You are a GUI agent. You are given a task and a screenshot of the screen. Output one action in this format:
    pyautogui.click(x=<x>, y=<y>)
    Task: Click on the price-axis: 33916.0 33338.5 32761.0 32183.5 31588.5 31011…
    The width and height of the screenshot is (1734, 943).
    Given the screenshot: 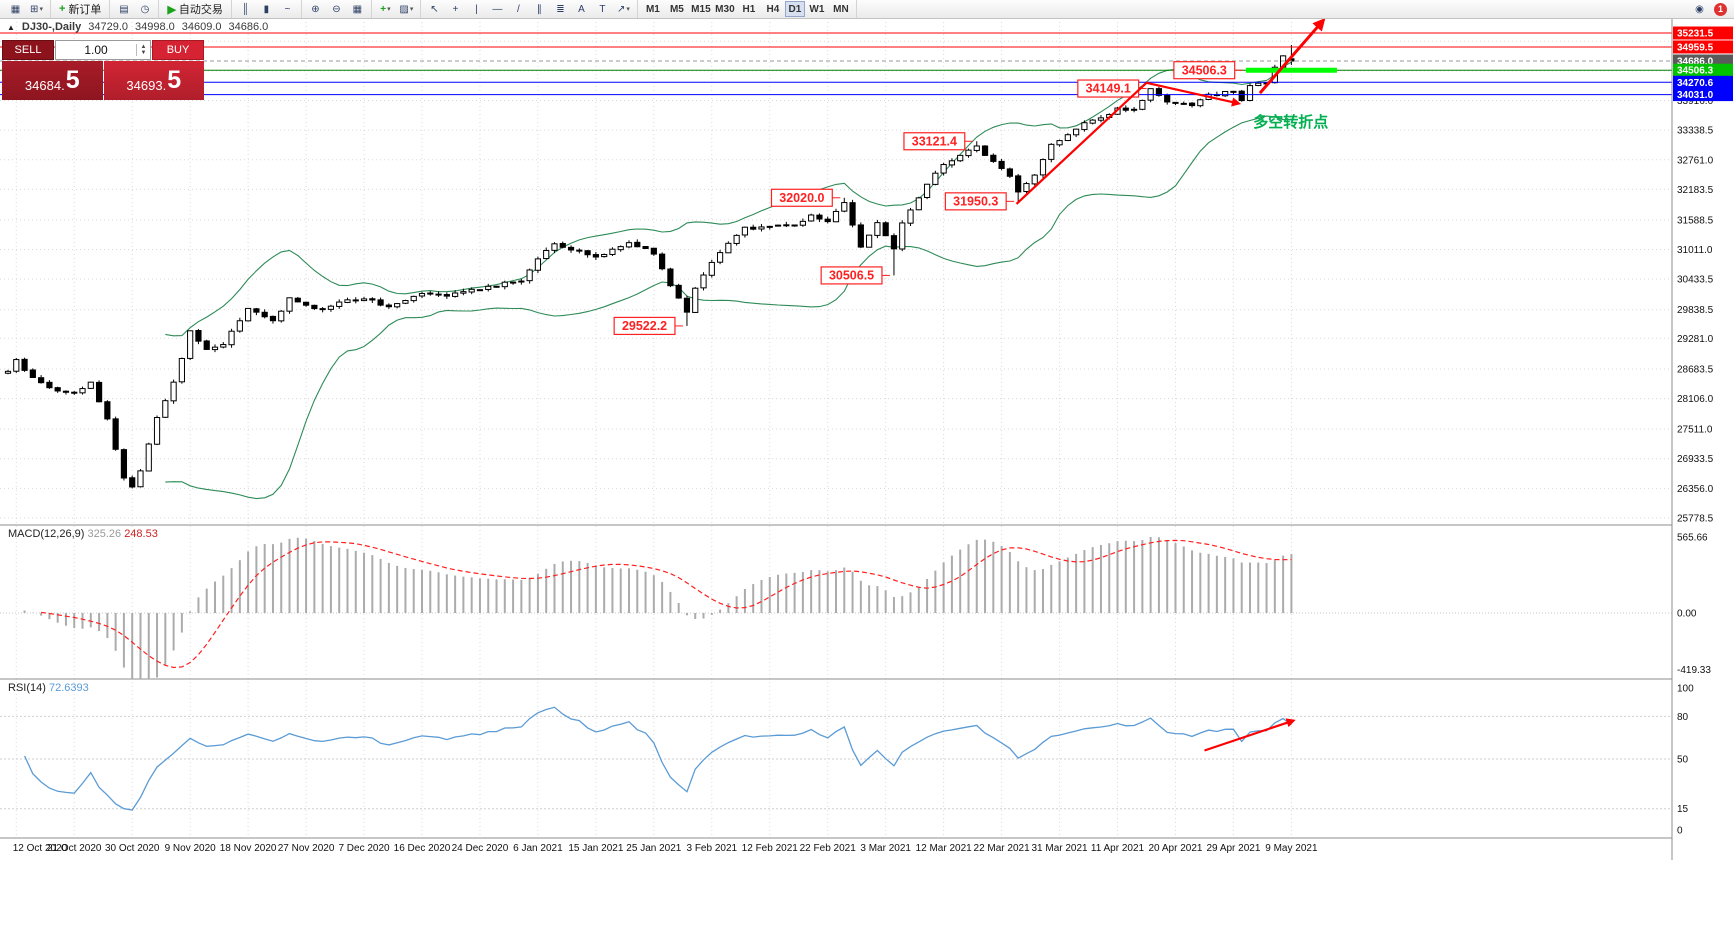 What is the action you would take?
    pyautogui.click(x=1702, y=480)
    